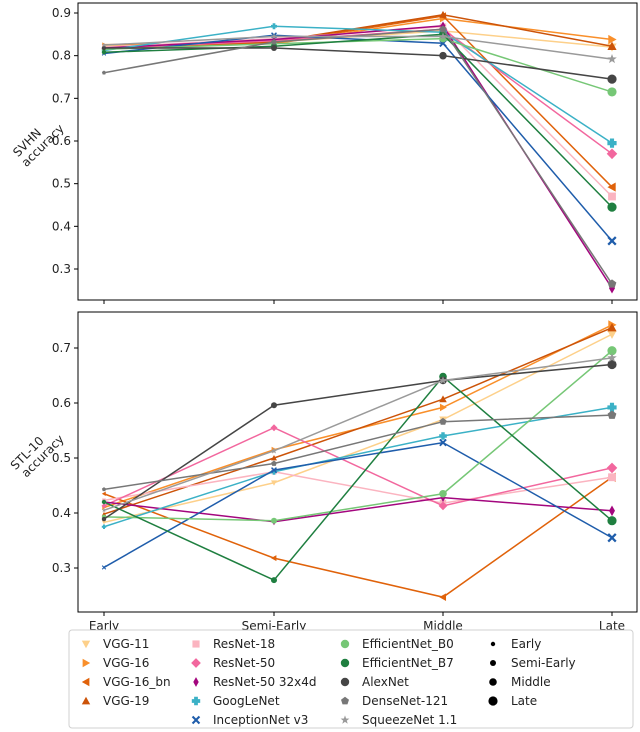  I want to click on legend-marker-inceptionnet-v3, so click(196, 720).